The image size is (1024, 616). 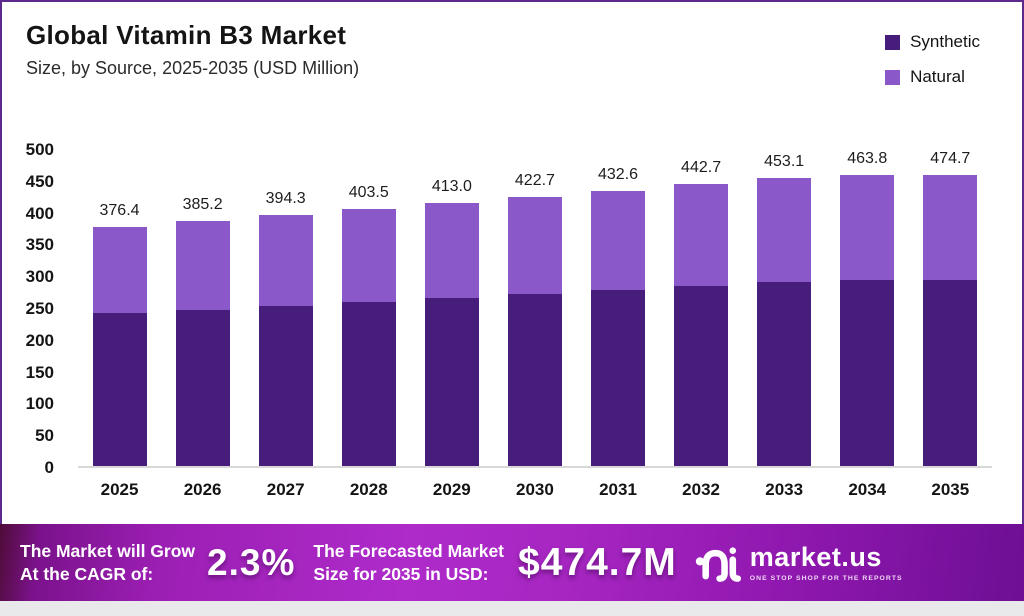 What do you see at coordinates (784, 374) in the screenshot?
I see `synthetic-segment-2033` at bounding box center [784, 374].